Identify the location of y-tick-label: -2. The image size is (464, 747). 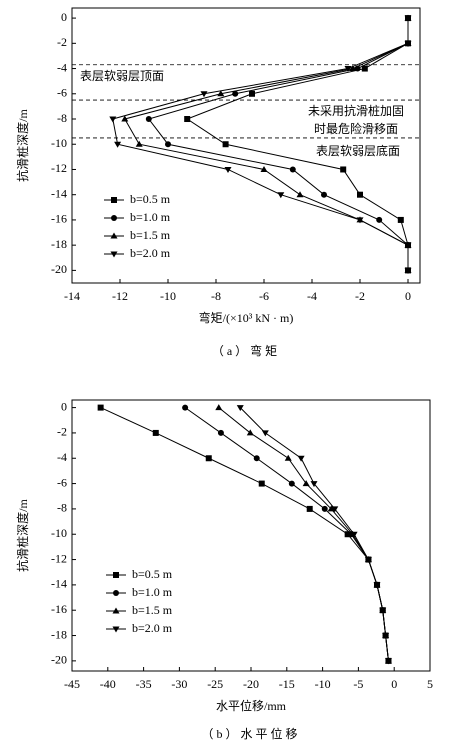
(62, 432).